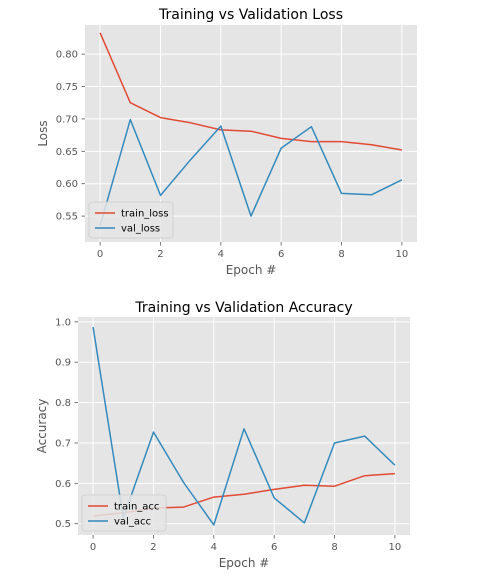  Describe the element at coordinates (67, 152) in the screenshot. I see `y-tick-label: 0.65` at that location.